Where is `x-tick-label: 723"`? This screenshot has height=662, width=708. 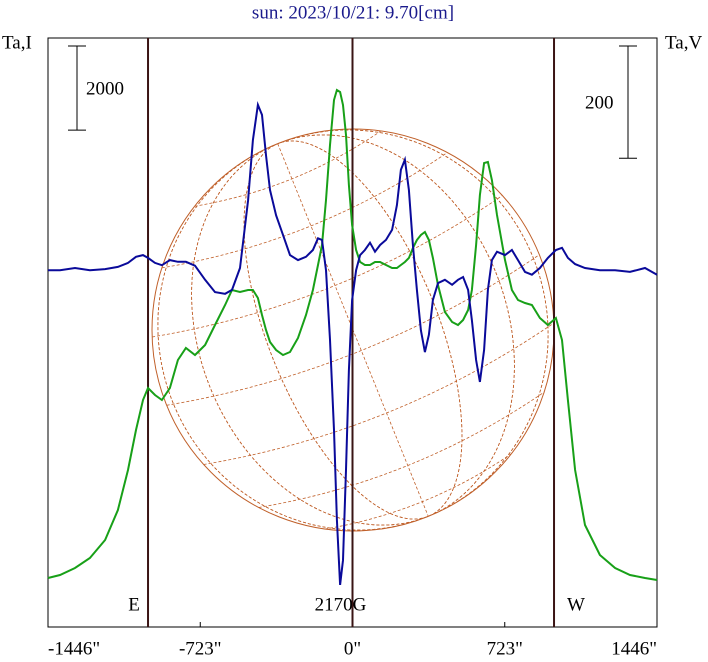
x-tick-label: 723" is located at coordinates (505, 648).